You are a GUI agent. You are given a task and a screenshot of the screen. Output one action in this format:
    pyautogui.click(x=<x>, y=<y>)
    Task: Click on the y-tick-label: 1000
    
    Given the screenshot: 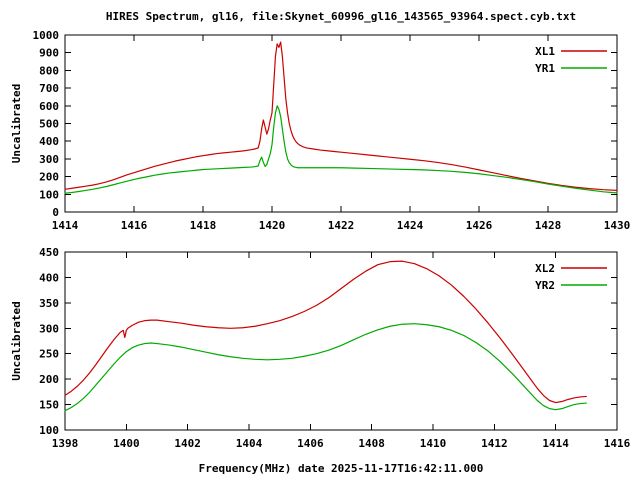 What is the action you would take?
    pyautogui.click(x=46, y=35)
    